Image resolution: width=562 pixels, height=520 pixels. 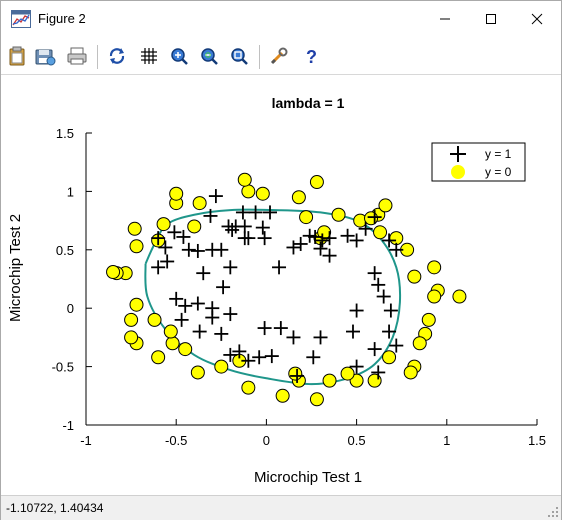 I want to click on legend-label: y = 1, so click(x=498, y=154).